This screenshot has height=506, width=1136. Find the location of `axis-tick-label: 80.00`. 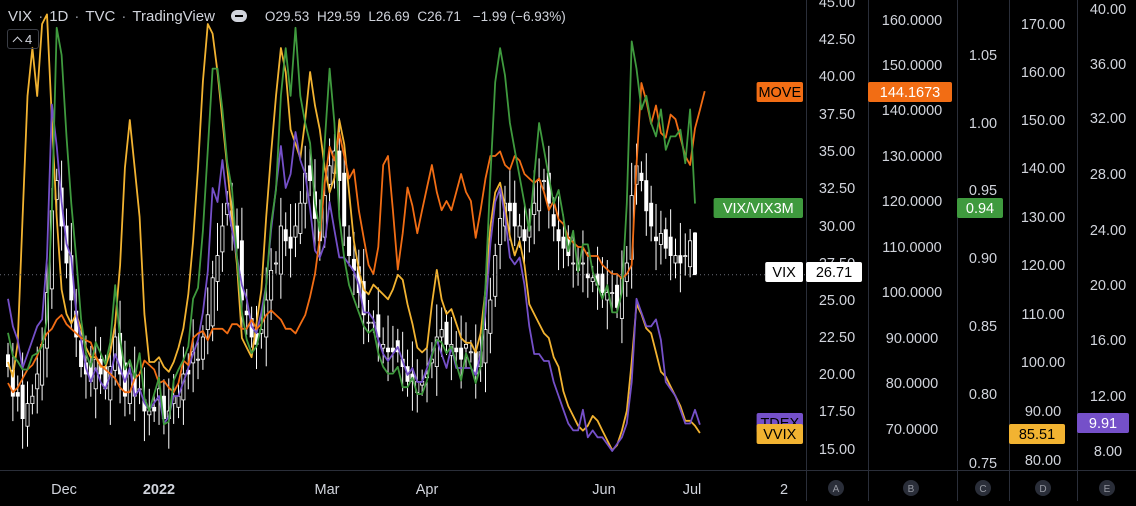

axis-tick-label: 80.00 is located at coordinates (1043, 461).